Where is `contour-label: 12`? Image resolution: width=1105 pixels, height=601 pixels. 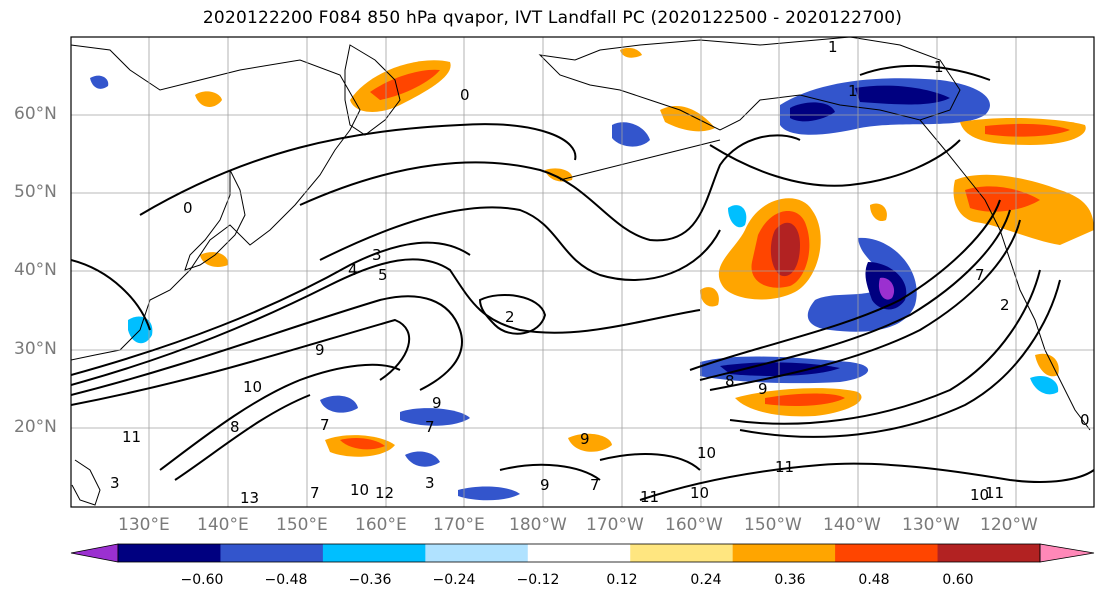
contour-label: 12 is located at coordinates (384, 493).